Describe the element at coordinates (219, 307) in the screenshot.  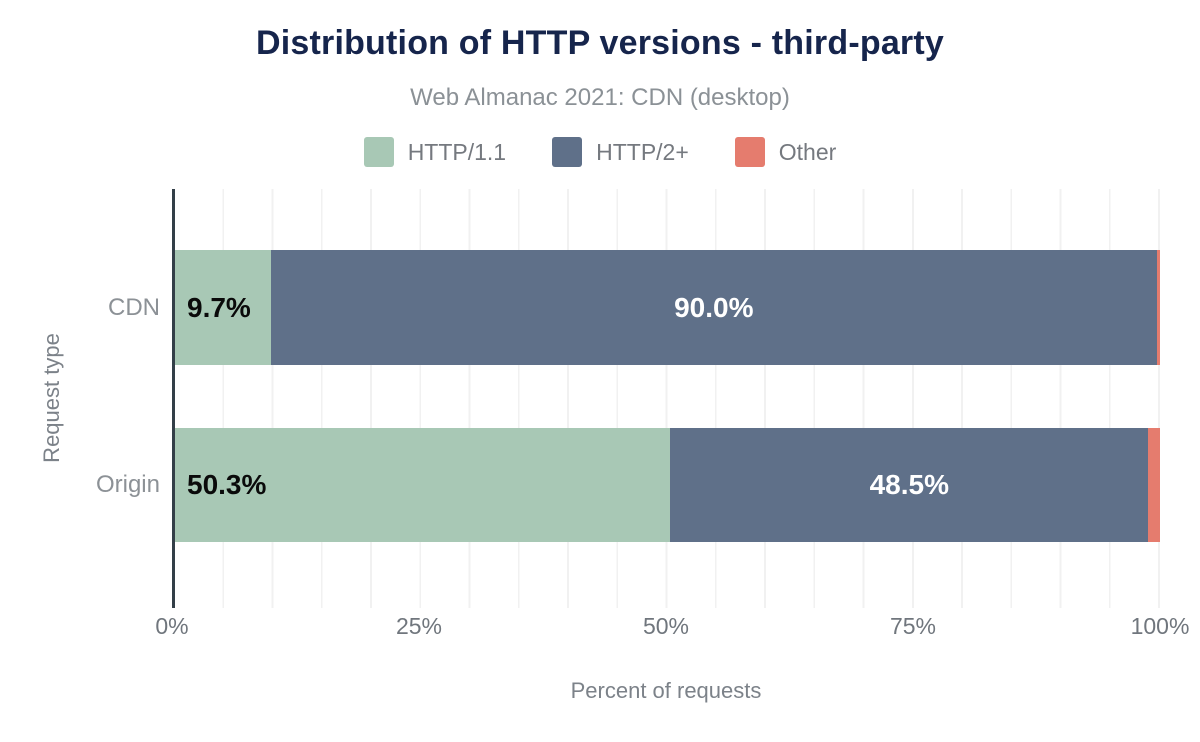
I see `bar-label-cdn-http11: 9.7%` at that location.